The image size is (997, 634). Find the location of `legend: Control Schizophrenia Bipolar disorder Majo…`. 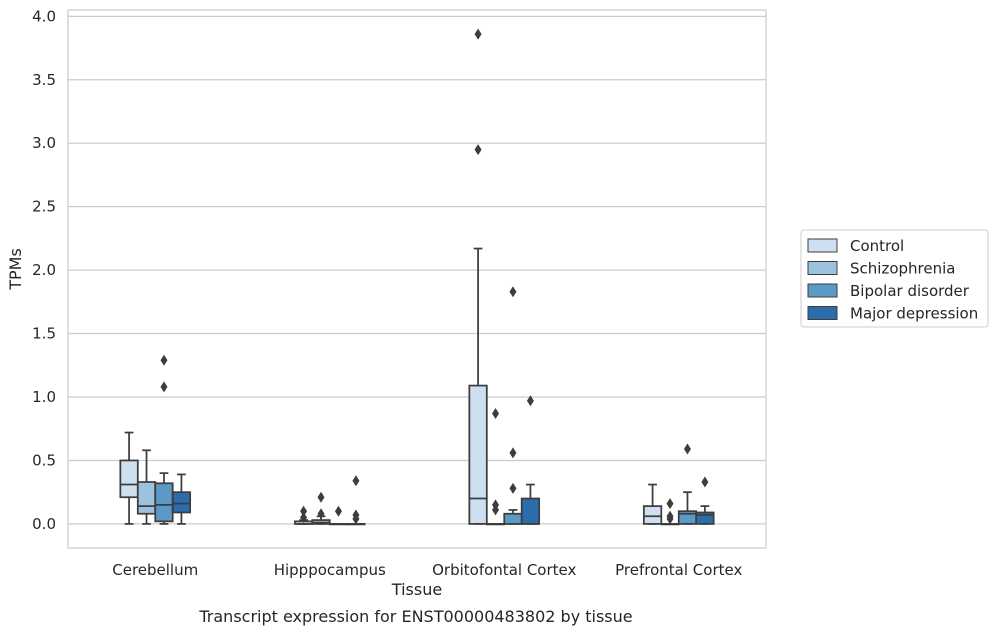

legend: Control Schizophrenia Bipolar disorder Majo… is located at coordinates (894, 278).